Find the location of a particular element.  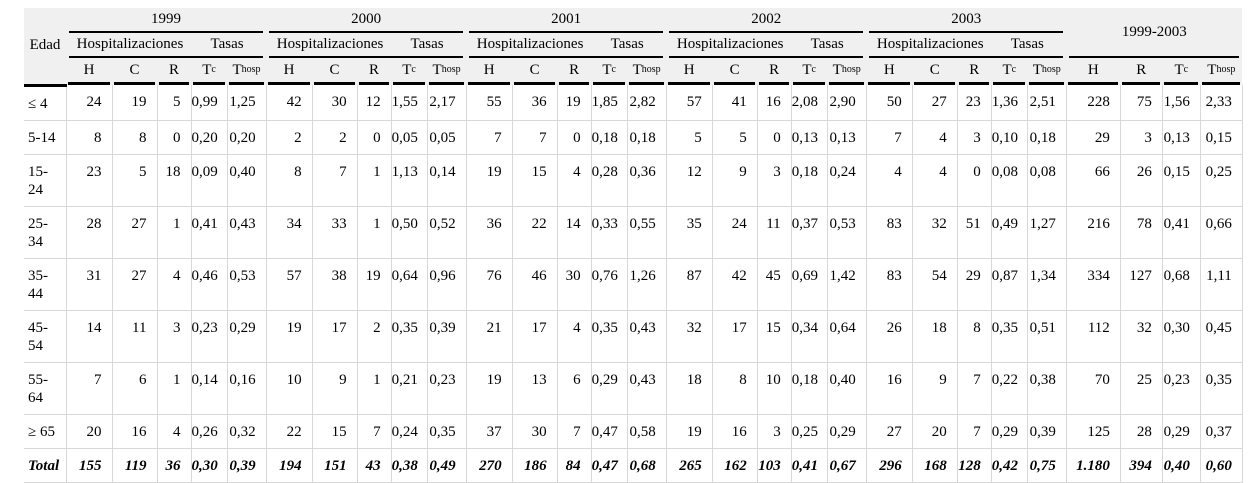

data-cell: 0,33 is located at coordinates (609, 232).